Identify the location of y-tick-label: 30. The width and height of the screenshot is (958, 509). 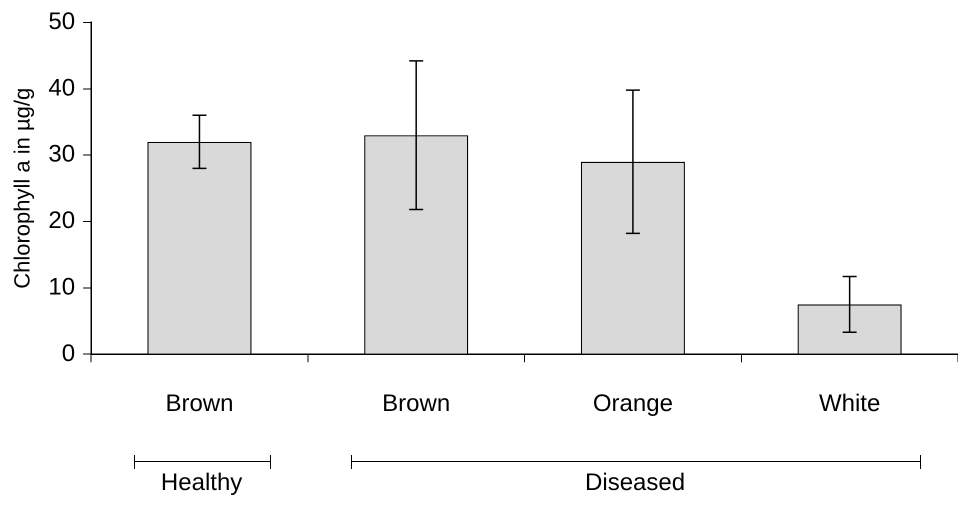
(62, 154).